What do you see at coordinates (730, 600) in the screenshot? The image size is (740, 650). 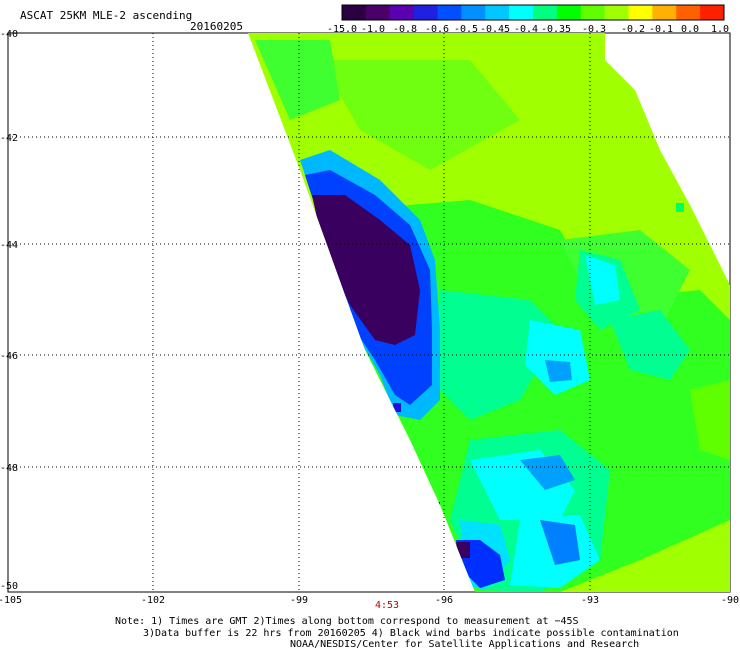 I see `lon-label: -90` at bounding box center [730, 600].